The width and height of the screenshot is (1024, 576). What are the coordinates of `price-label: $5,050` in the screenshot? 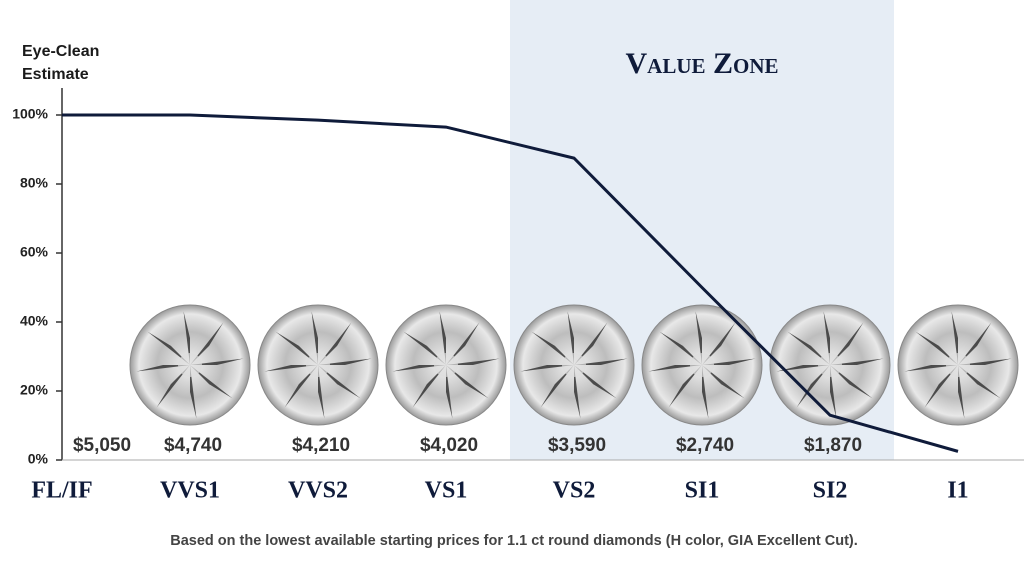 It's located at (102, 445).